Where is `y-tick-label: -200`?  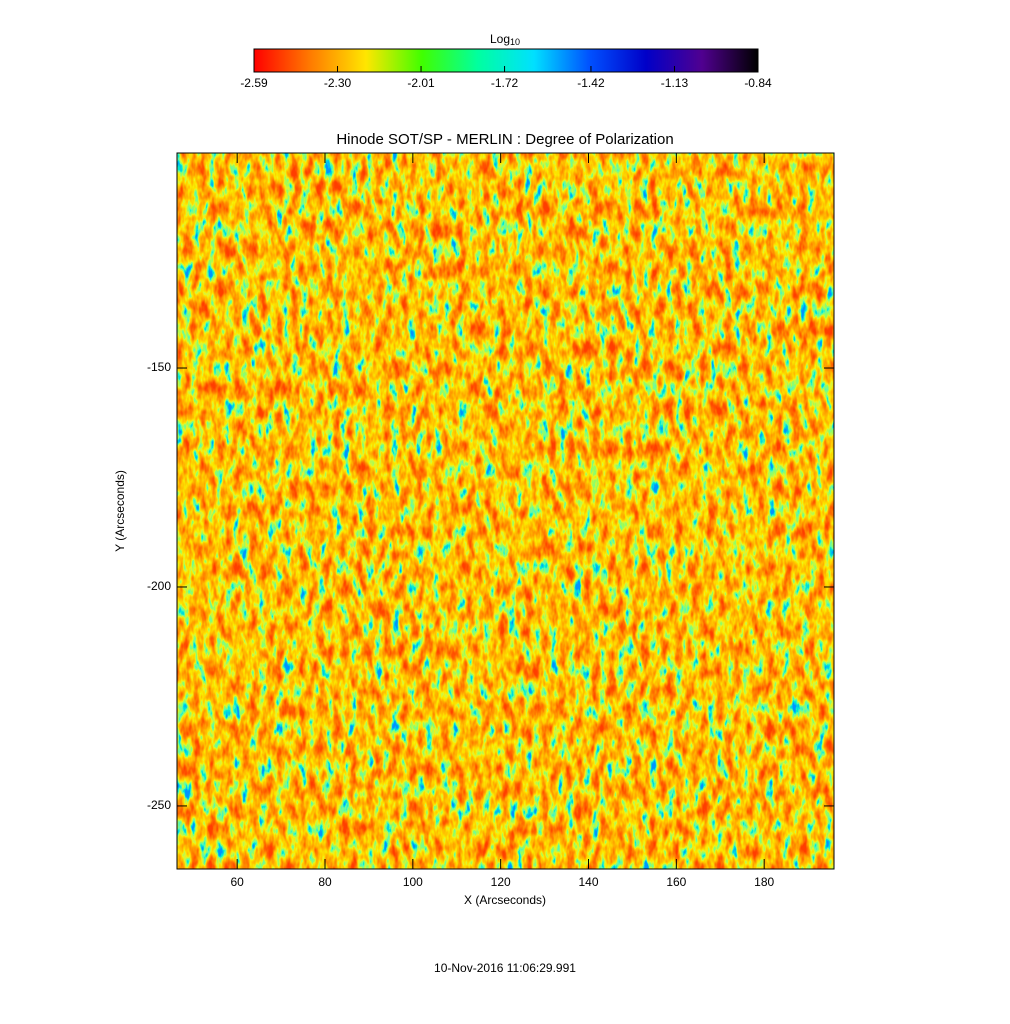 y-tick-label: -200 is located at coordinates (159, 586).